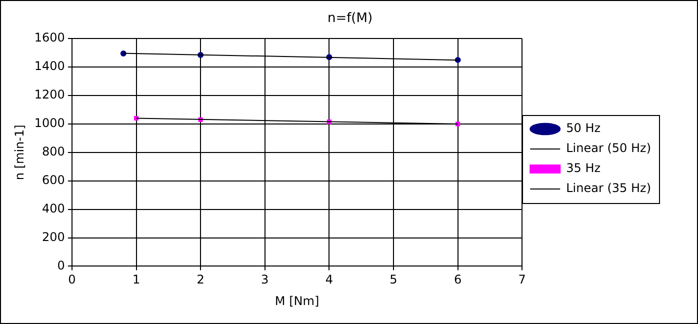  What do you see at coordinates (458, 279) in the screenshot?
I see `x-tick-label: 6` at bounding box center [458, 279].